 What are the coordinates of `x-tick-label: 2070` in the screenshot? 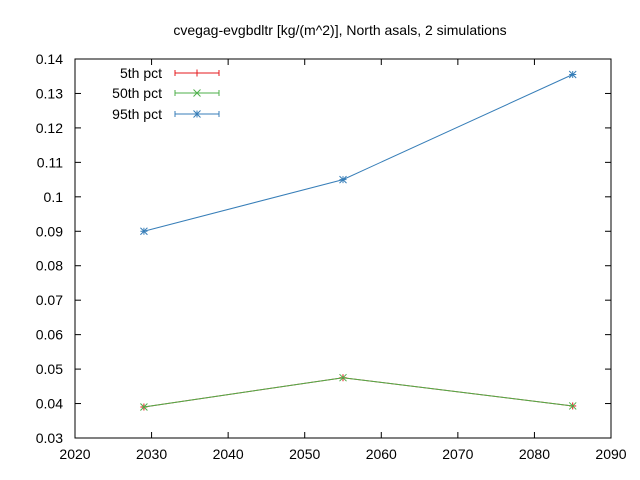 It's located at (457, 454).